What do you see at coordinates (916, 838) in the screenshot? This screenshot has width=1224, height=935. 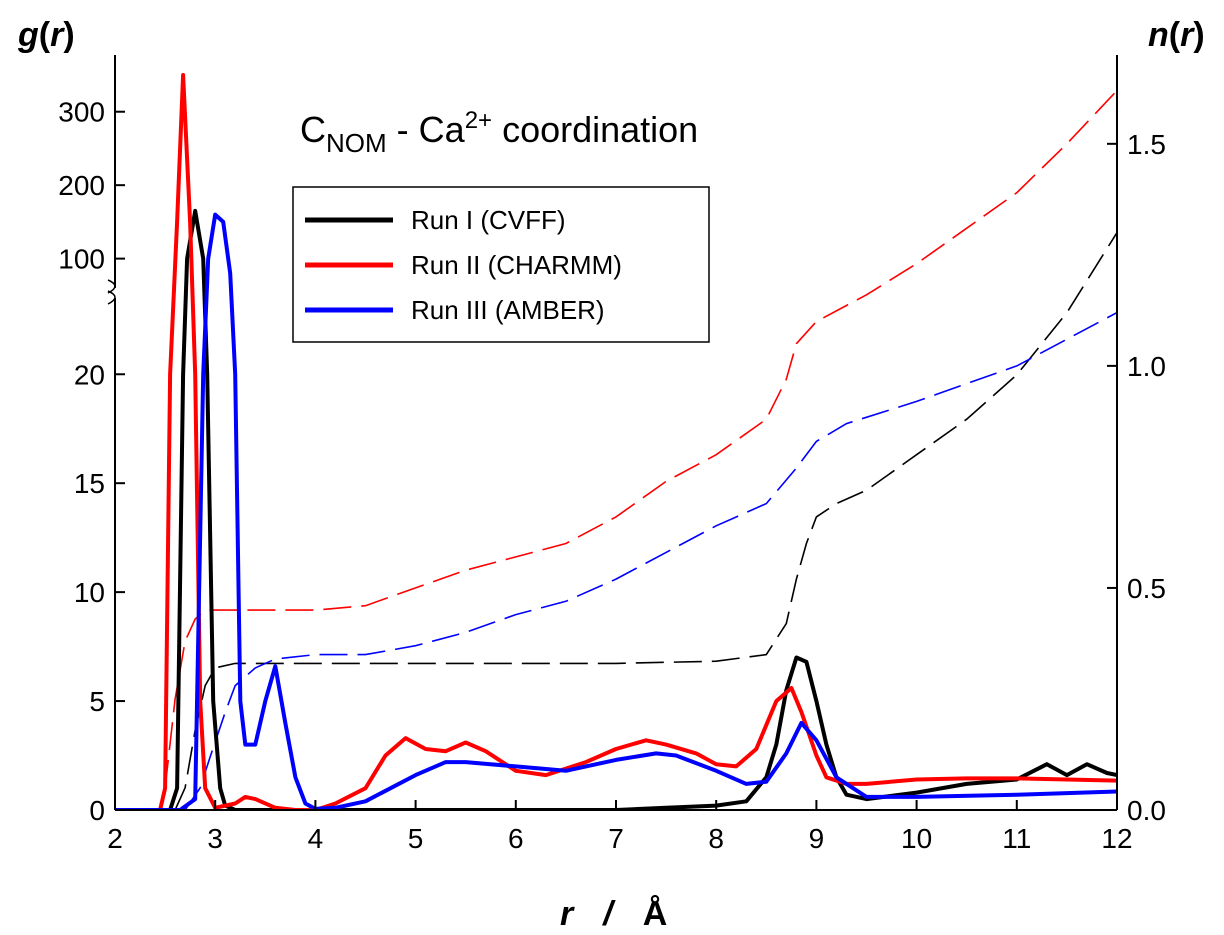 I see `x-tick-label: 10` at bounding box center [916, 838].